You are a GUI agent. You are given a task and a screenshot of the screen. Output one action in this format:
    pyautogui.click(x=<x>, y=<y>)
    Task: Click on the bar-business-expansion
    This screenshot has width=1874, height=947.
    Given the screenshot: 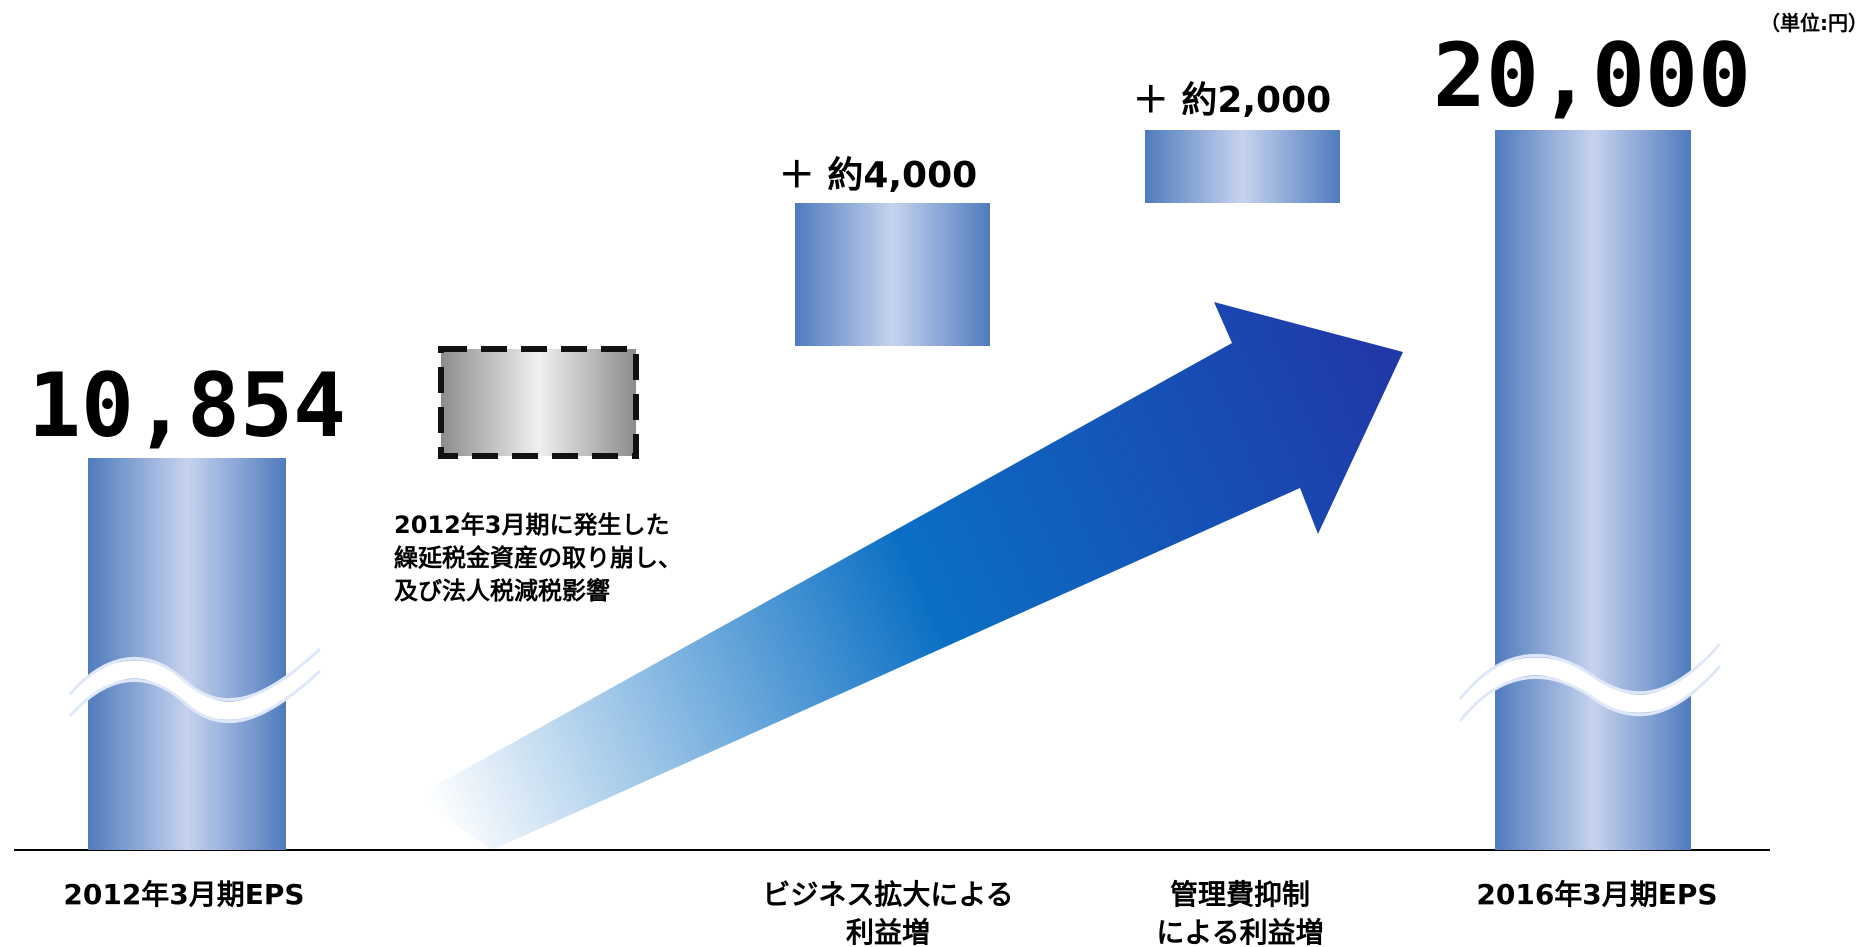 What is the action you would take?
    pyautogui.click(x=892, y=274)
    